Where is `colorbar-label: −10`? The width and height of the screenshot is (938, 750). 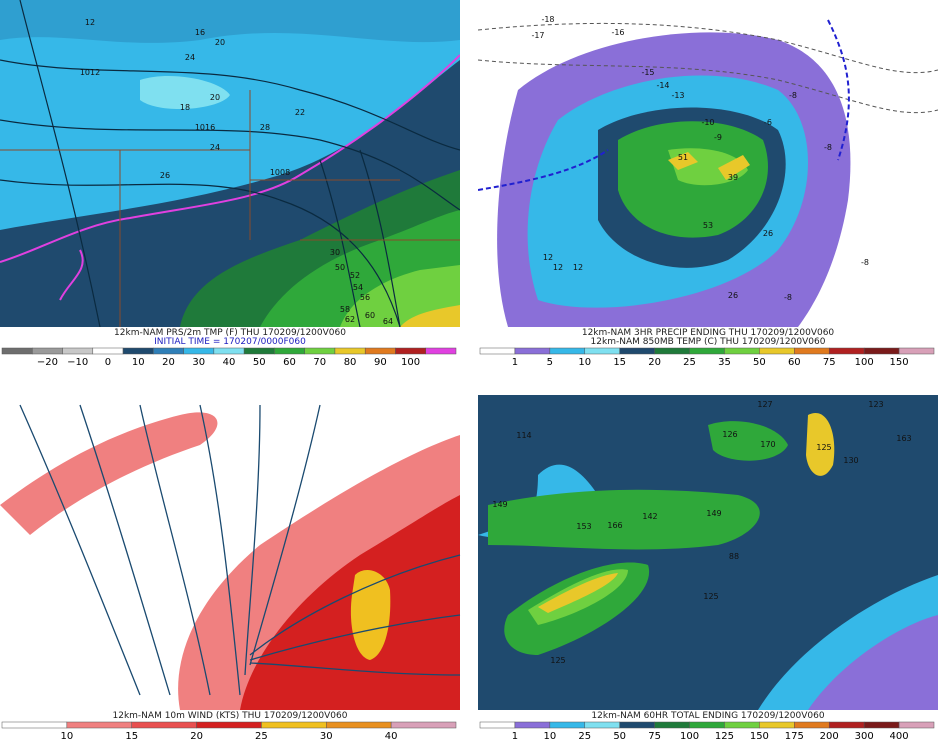
colorbar-label: −10 is located at coordinates (77, 362).